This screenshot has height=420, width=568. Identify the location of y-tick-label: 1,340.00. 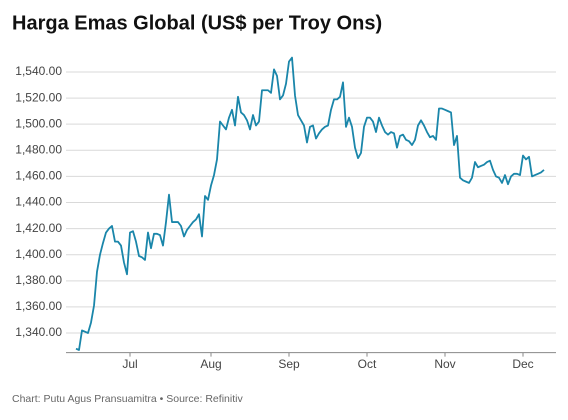
(38, 332).